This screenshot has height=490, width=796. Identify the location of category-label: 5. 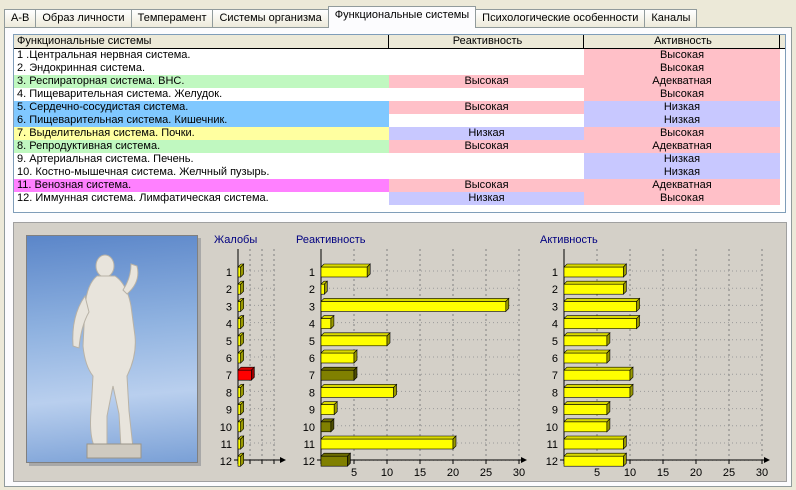
(312, 342).